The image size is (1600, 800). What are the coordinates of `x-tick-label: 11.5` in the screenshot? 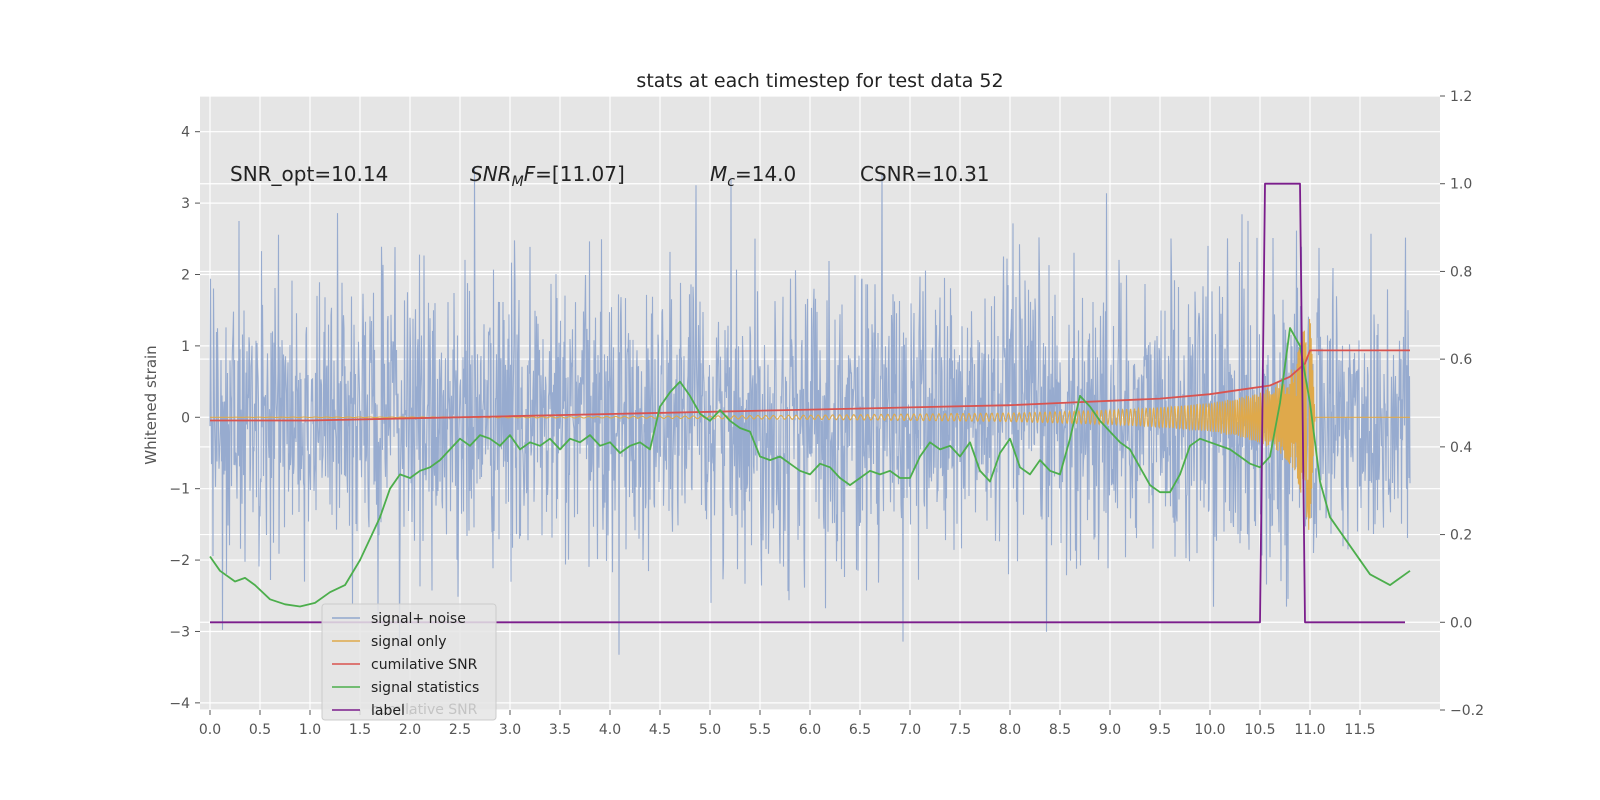 It's located at (1359, 730).